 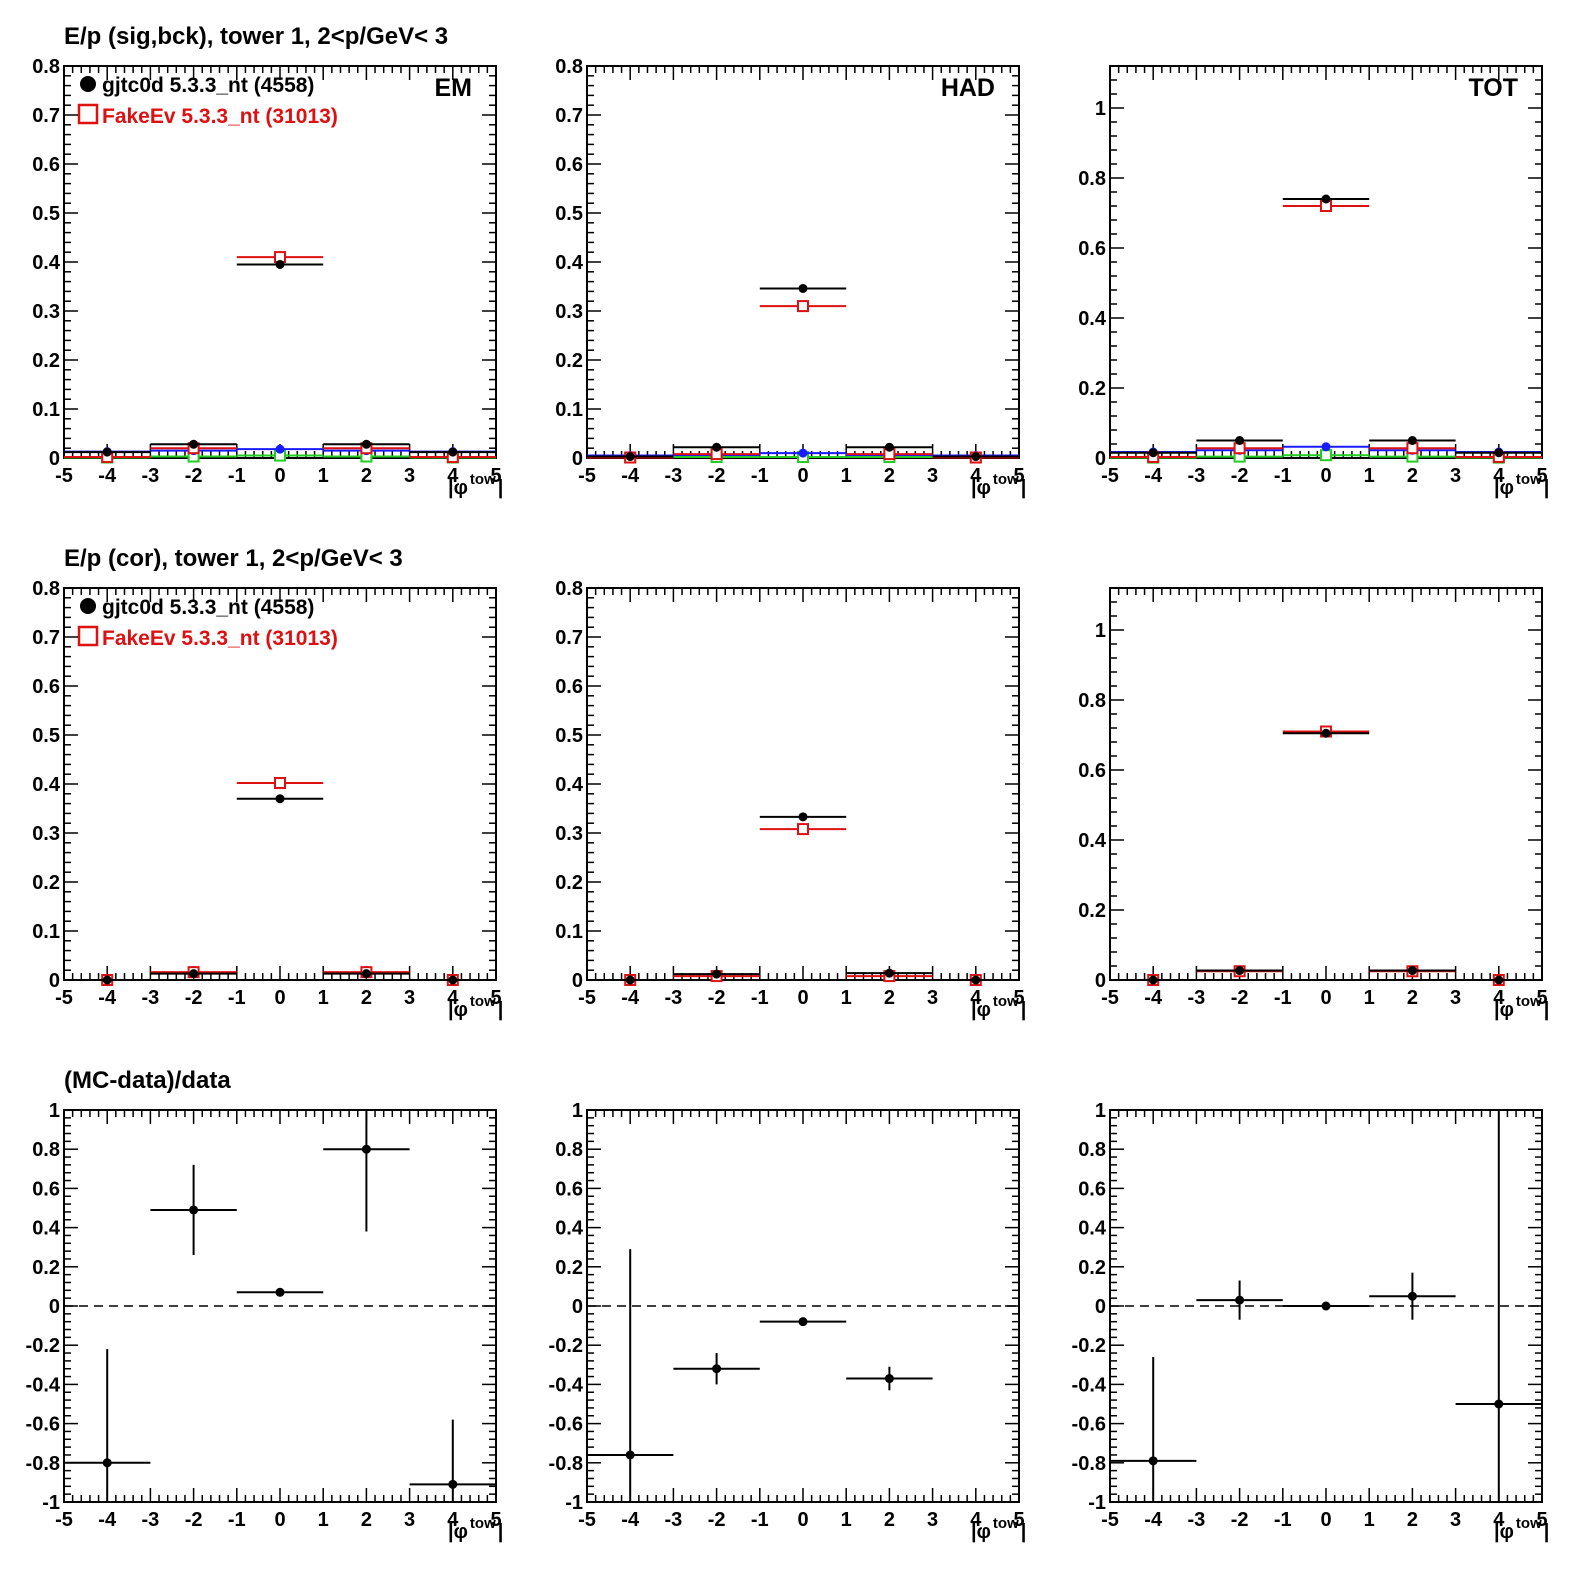 What do you see at coordinates (1197, 998) in the screenshot?
I see `x-tick-label: -3` at bounding box center [1197, 998].